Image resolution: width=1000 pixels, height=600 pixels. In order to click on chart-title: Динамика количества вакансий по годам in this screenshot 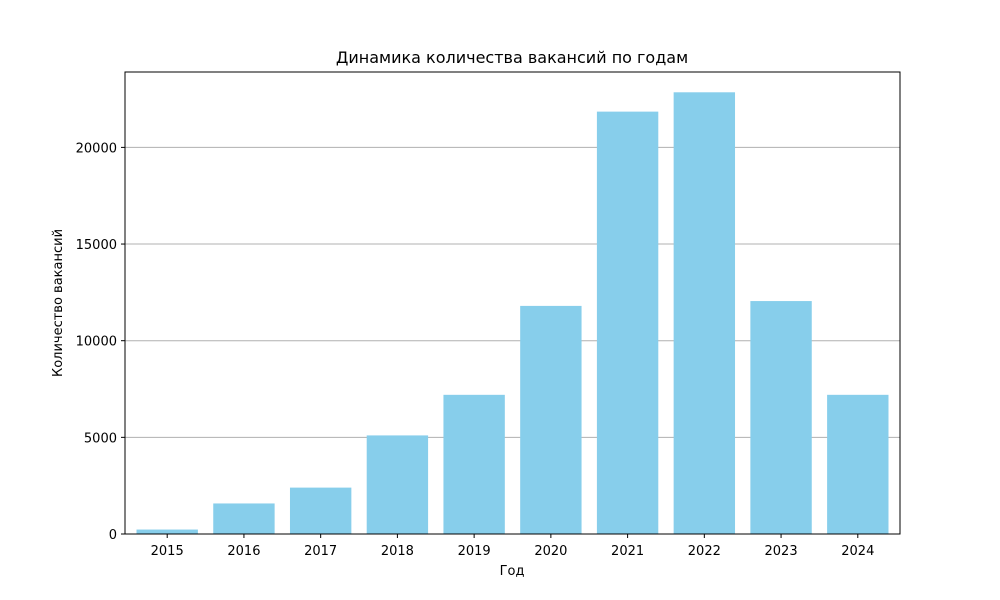, I will do `click(512, 57)`.